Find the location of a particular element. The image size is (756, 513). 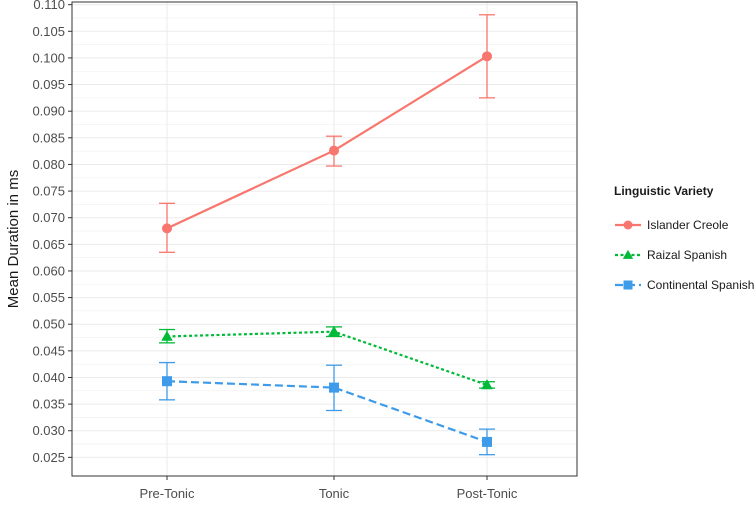

y-tick-label: 0.055 is located at coordinates (48, 297).